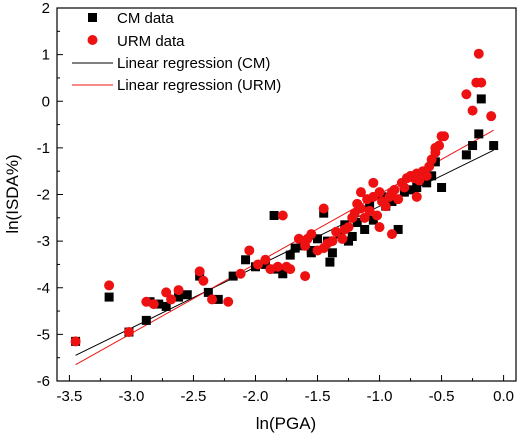 This screenshot has height=439, width=526. Describe the element at coordinates (145, 18) in the screenshot. I see `legend-label-cm: CM data` at that location.